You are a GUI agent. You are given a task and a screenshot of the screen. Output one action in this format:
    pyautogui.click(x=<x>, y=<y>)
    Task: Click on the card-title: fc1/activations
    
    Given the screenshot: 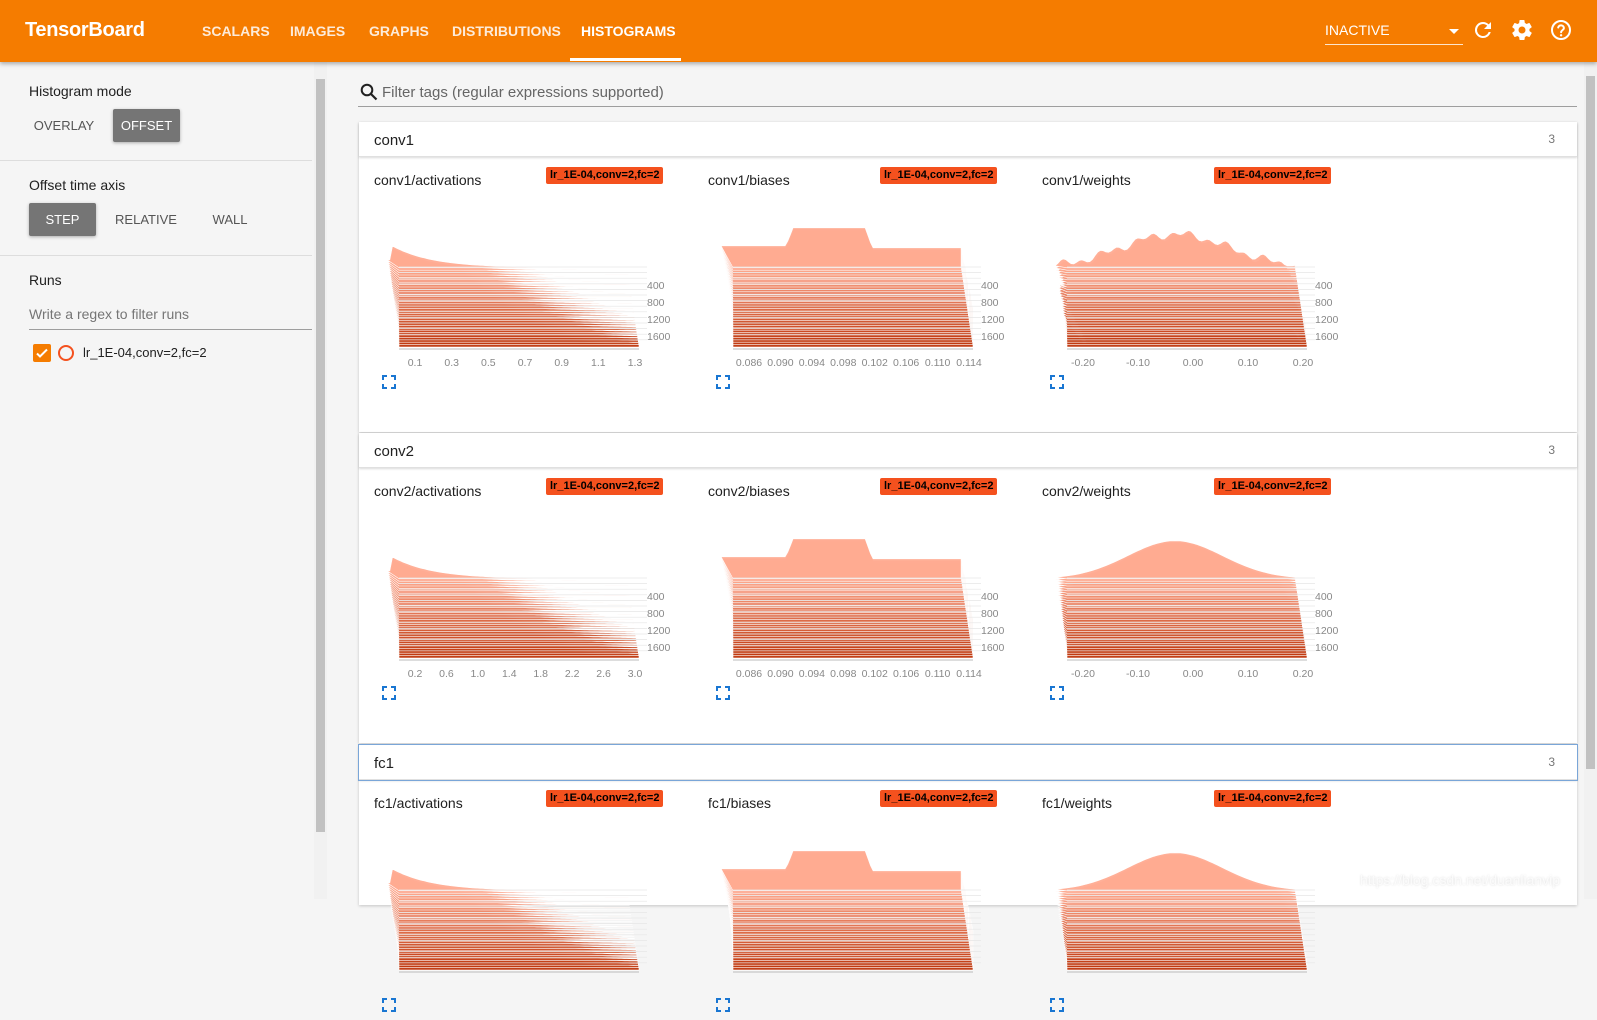 What is the action you would take?
    pyautogui.click(x=418, y=803)
    